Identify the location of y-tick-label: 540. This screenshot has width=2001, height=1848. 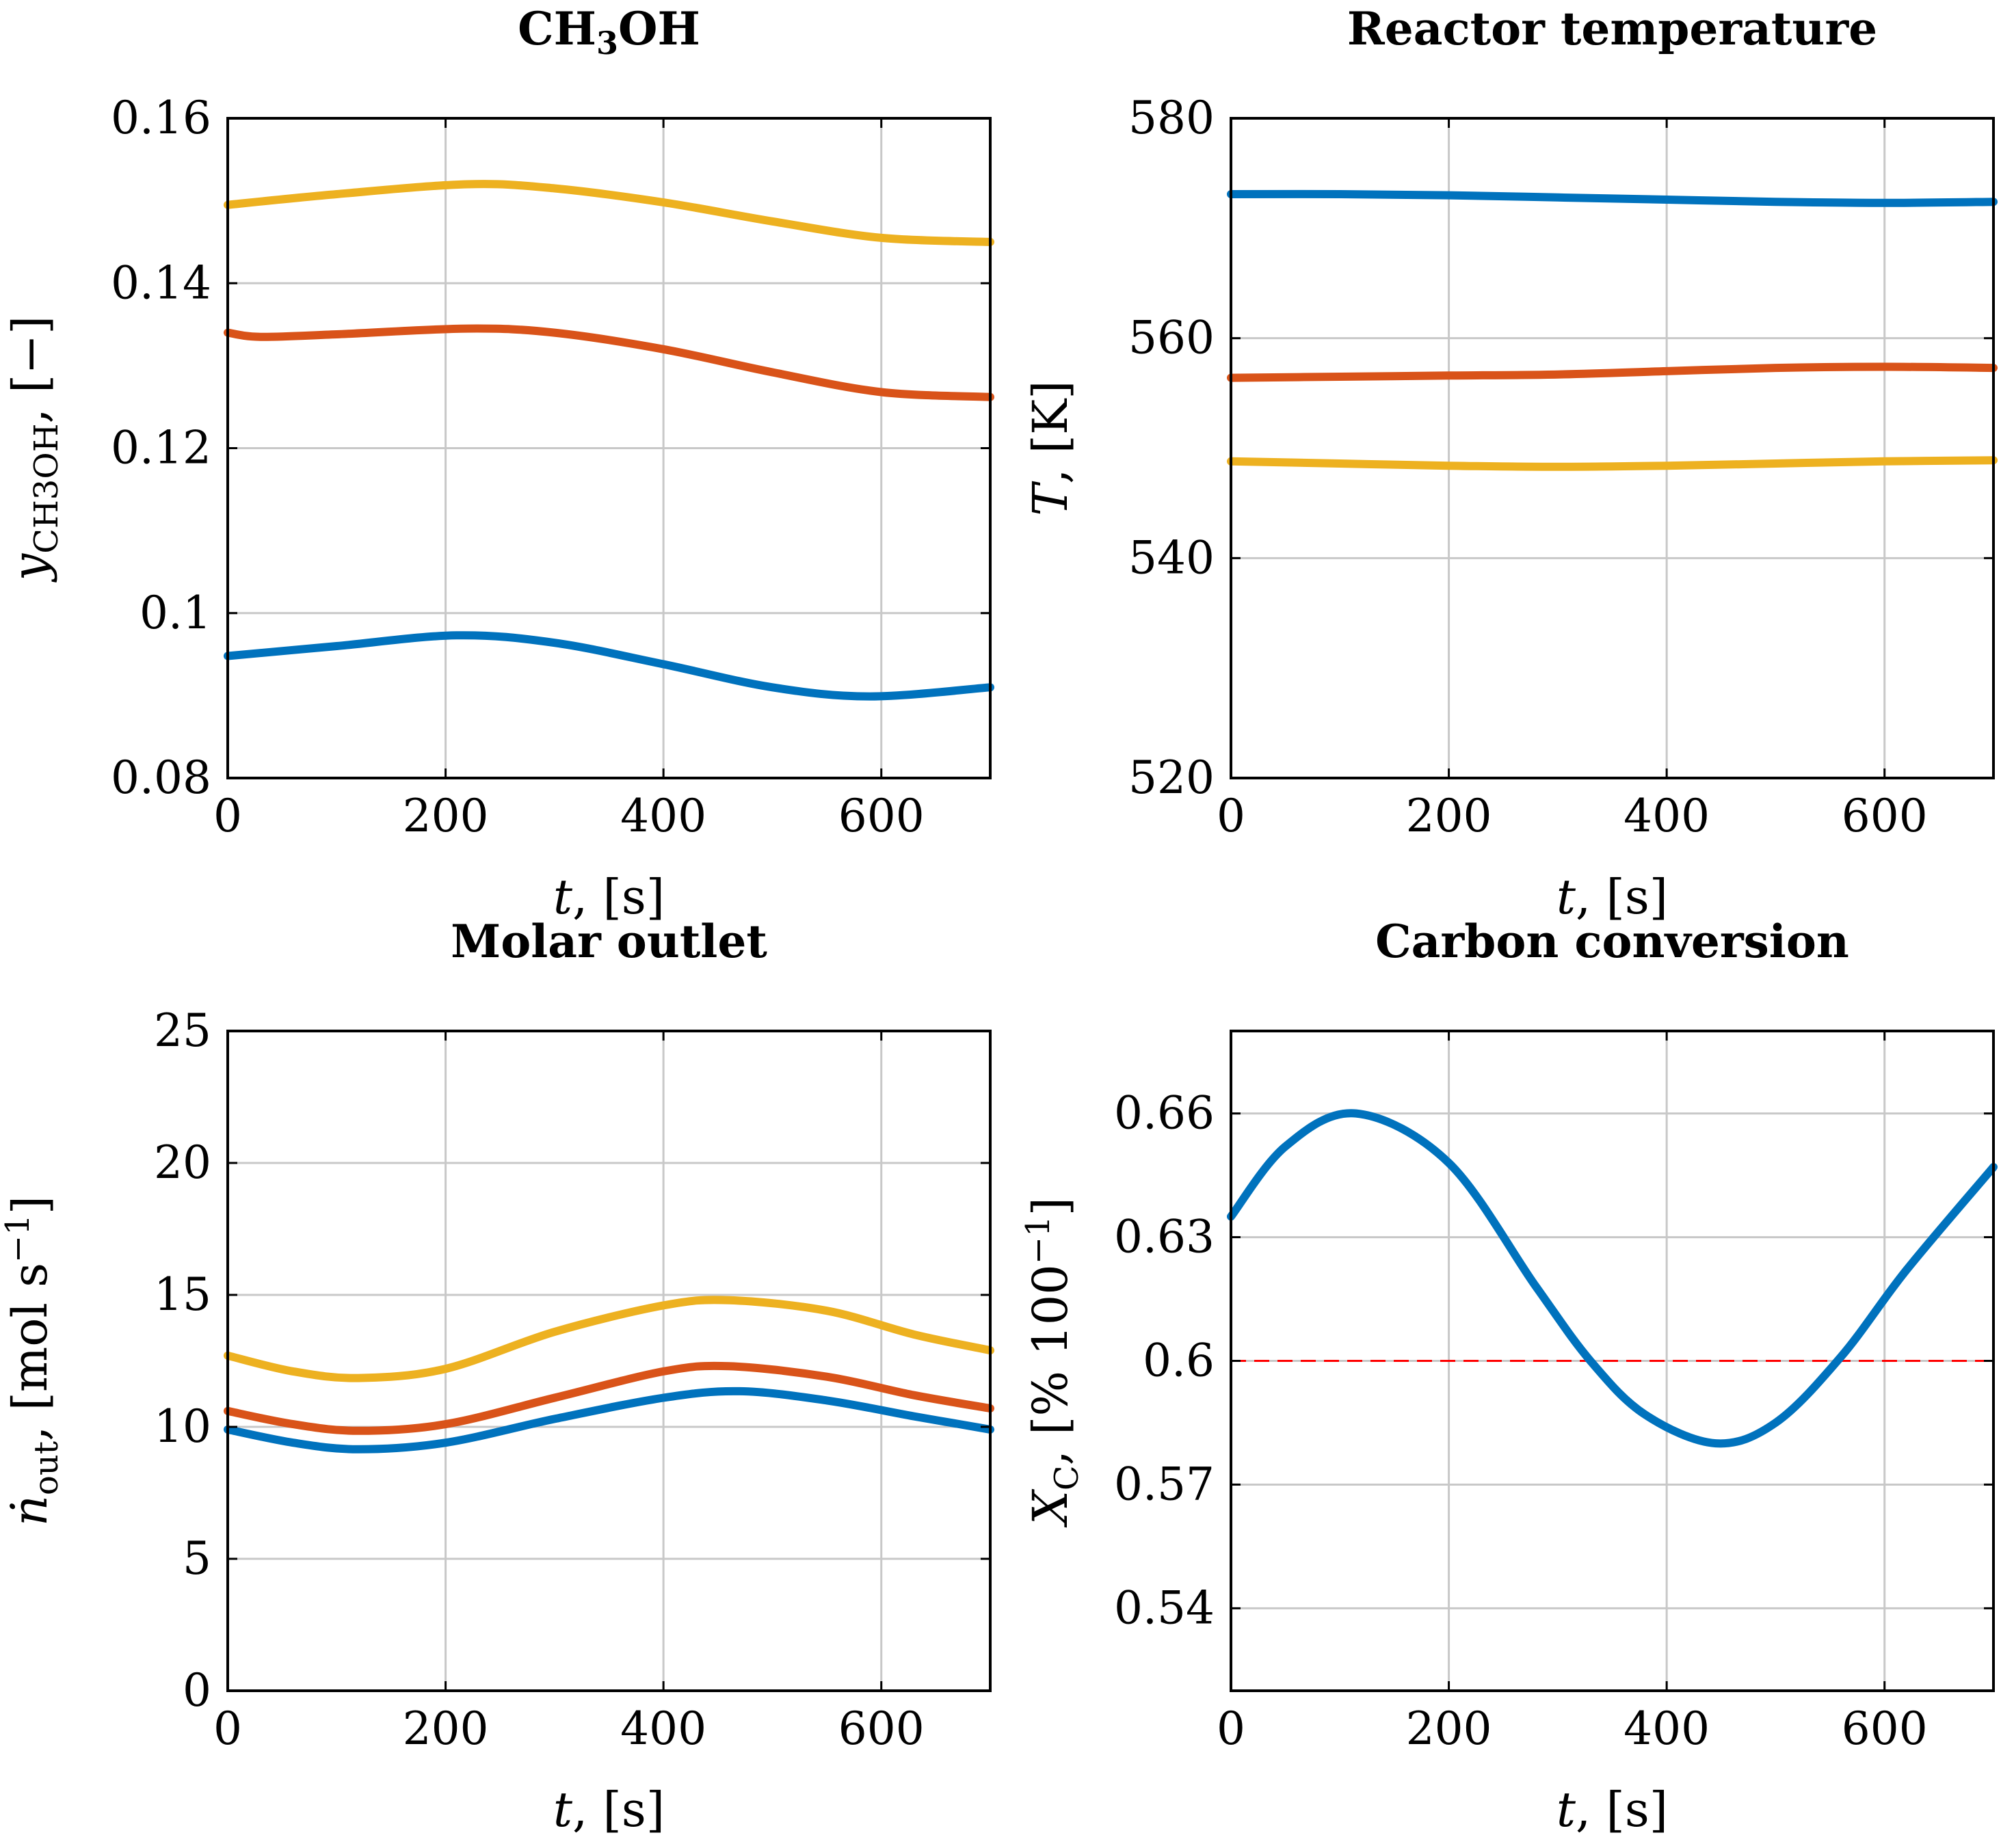
(1171, 557).